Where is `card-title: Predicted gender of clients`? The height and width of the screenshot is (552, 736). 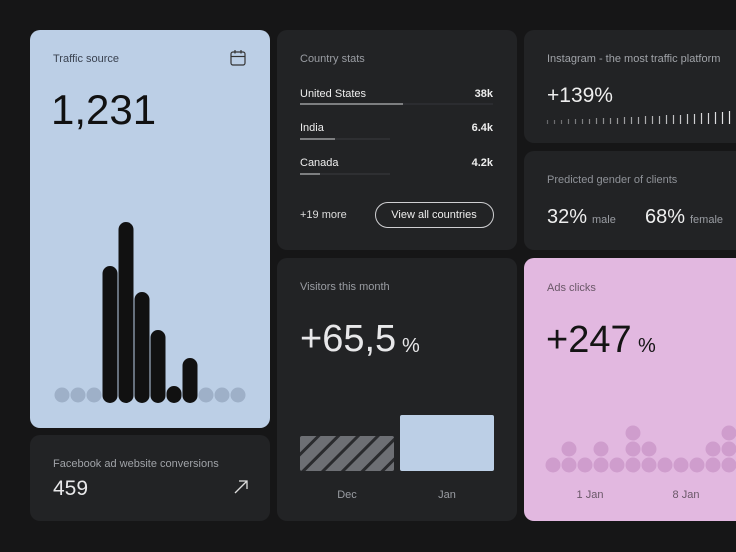 card-title: Predicted gender of clients is located at coordinates (612, 180).